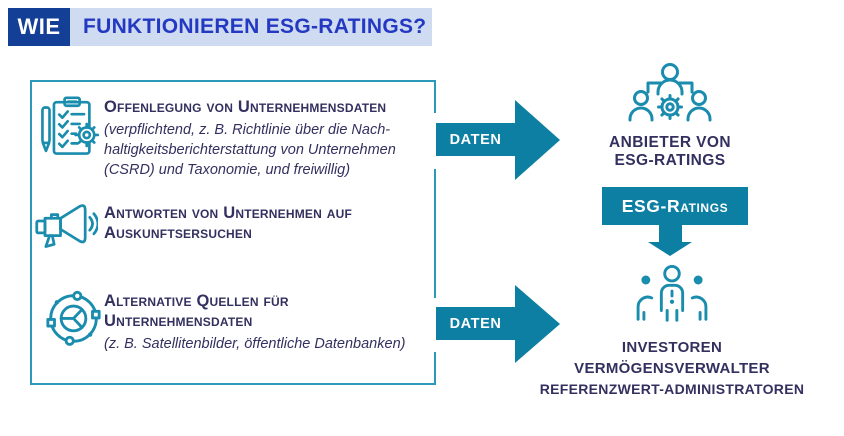 This screenshot has width=844, height=436. I want to click on satellite-data-icon, so click(73, 318).